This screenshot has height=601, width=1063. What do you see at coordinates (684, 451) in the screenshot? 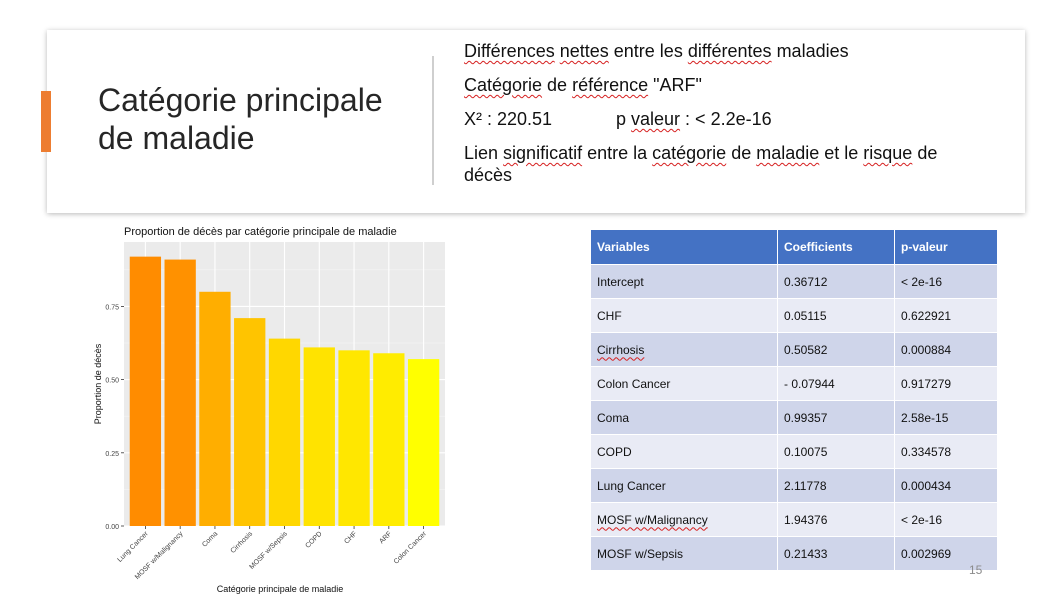
I see `cell-variable: COPD` at bounding box center [684, 451].